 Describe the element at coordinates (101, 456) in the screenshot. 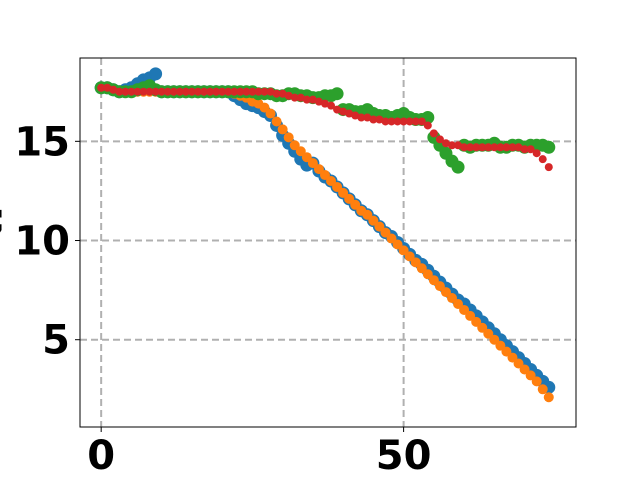

I see `x-tick-label: 0` at that location.